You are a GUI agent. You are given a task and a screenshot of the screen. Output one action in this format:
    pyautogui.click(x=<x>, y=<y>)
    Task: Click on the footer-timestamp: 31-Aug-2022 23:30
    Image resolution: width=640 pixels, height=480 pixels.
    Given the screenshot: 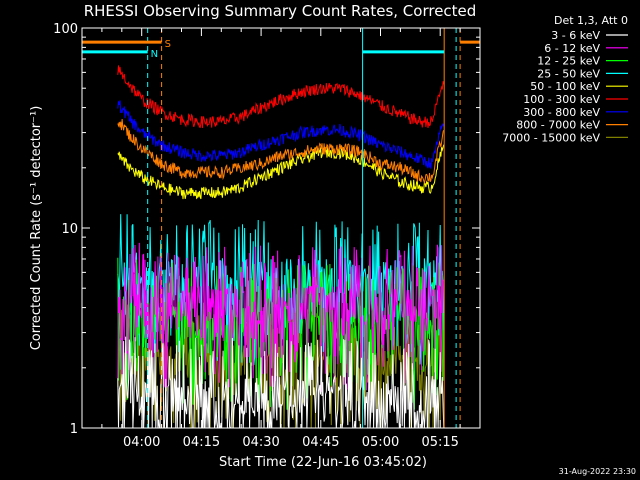 What is the action you would take?
    pyautogui.click(x=597, y=471)
    